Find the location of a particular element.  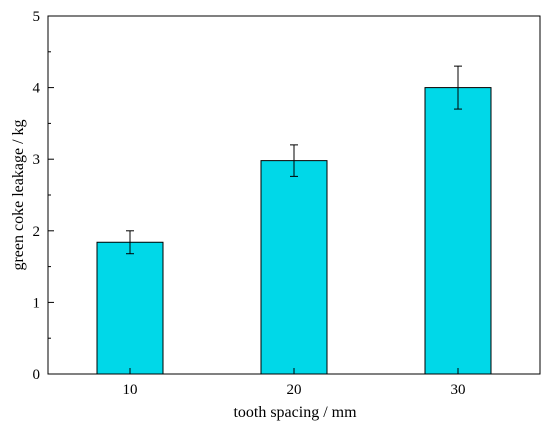

x-axis-ticks: 10 20 30 is located at coordinates (294, 383).